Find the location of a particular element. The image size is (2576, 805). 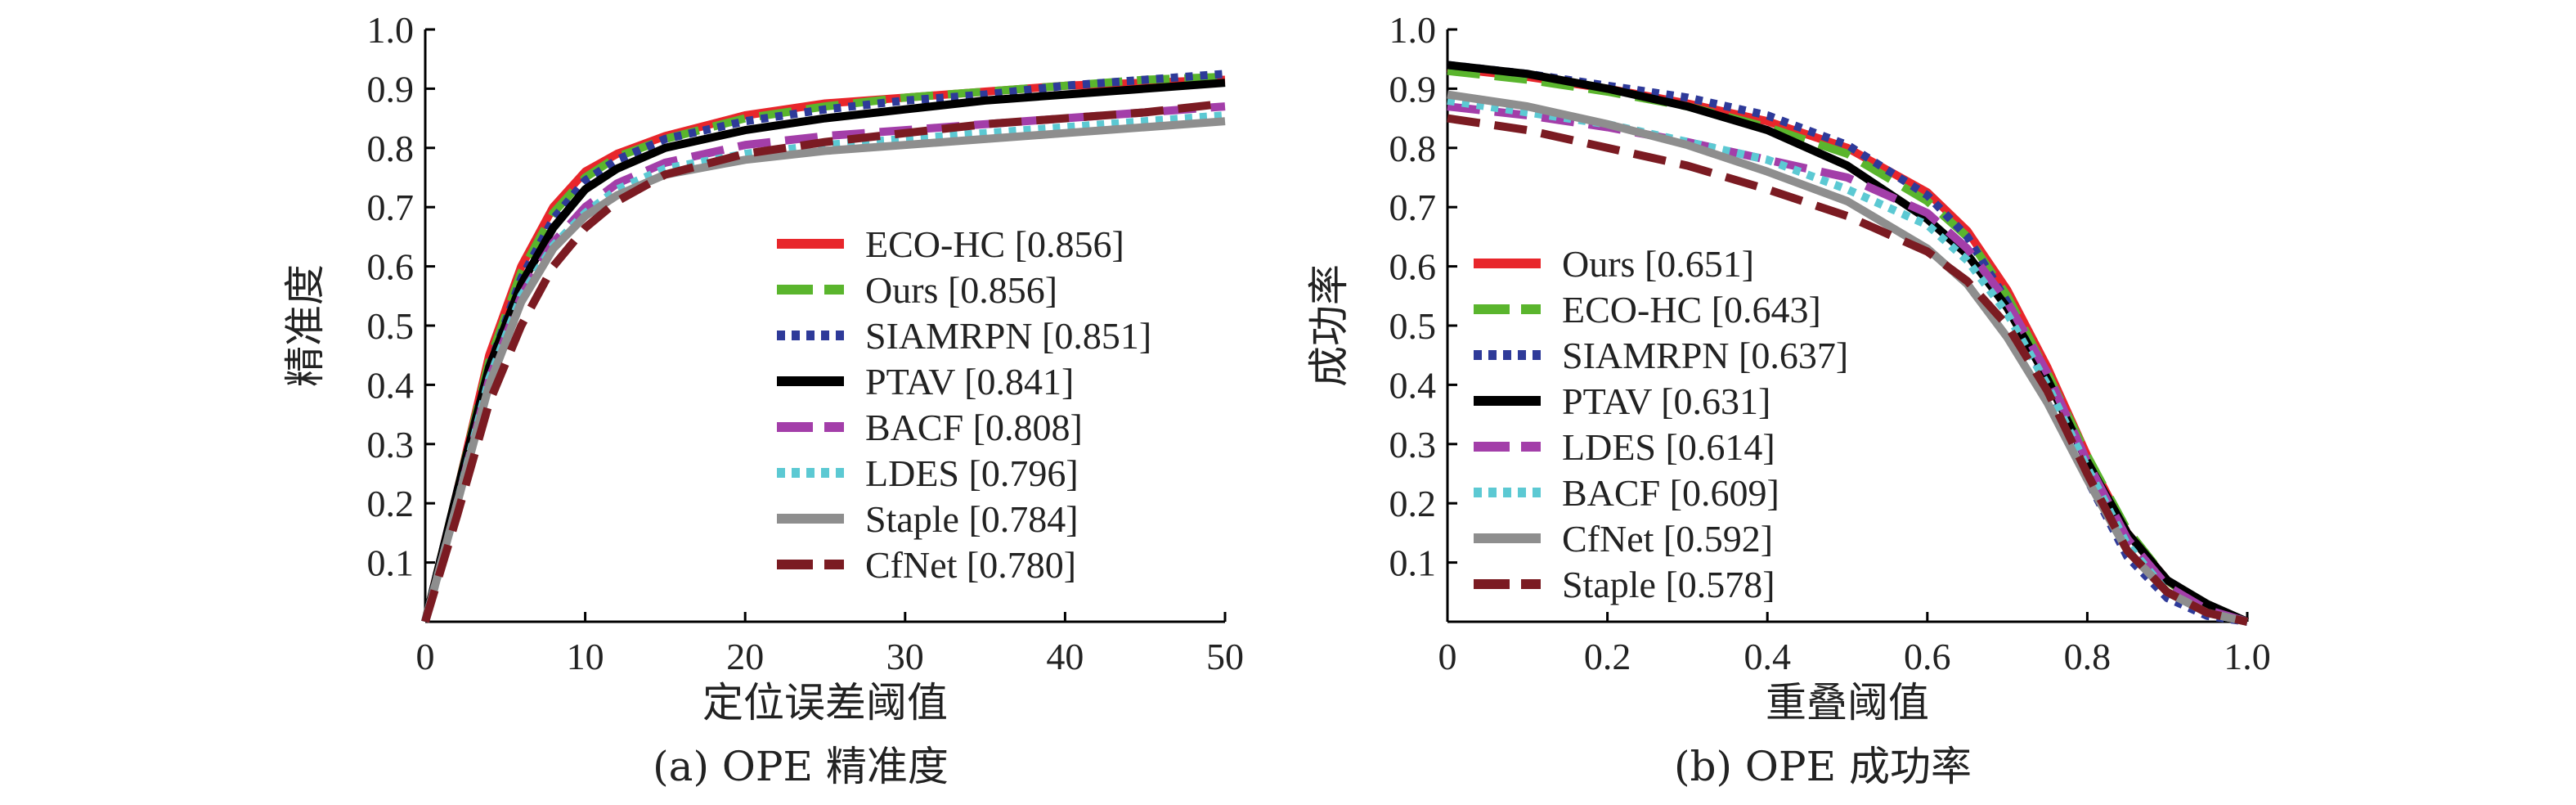

legend-label: PTAV [0.631] is located at coordinates (1666, 401).